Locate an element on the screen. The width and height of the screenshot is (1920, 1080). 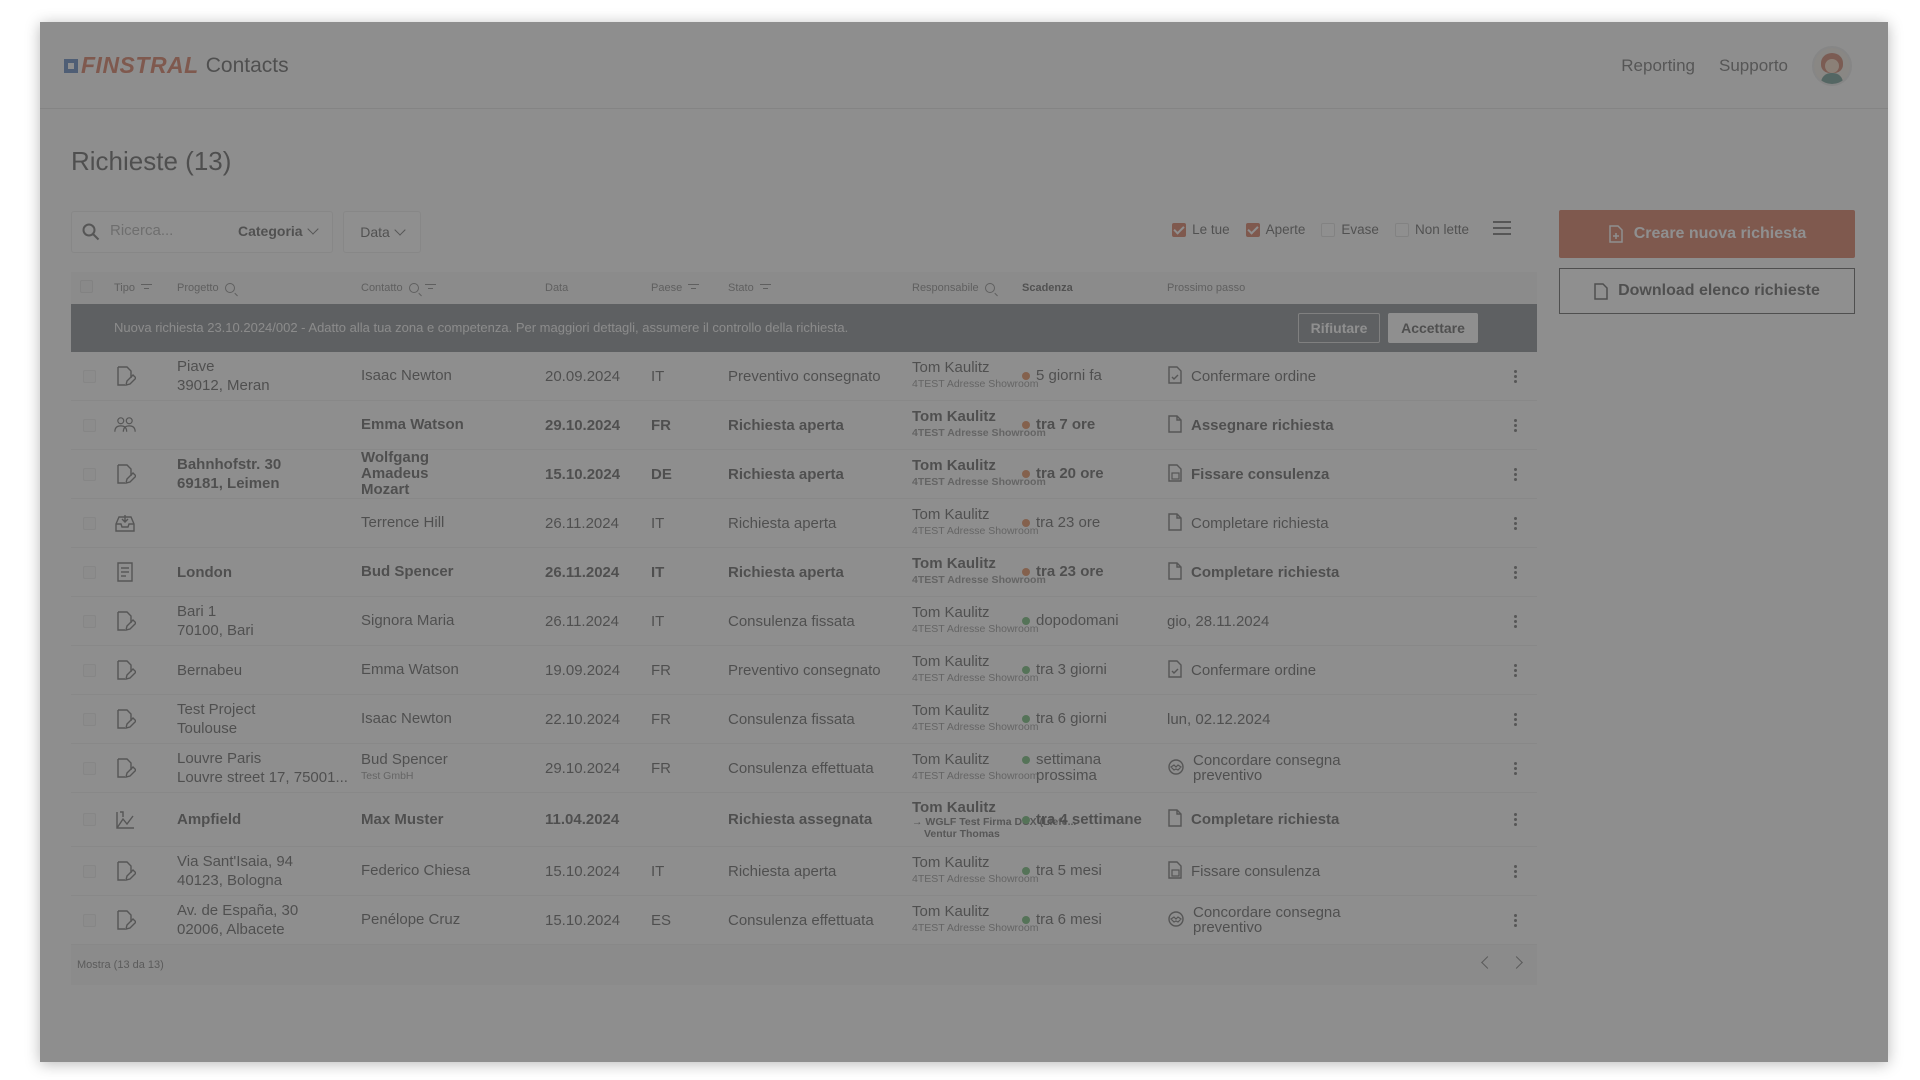
next-step-text: Completare richiesta is located at coordinates (1265, 819).